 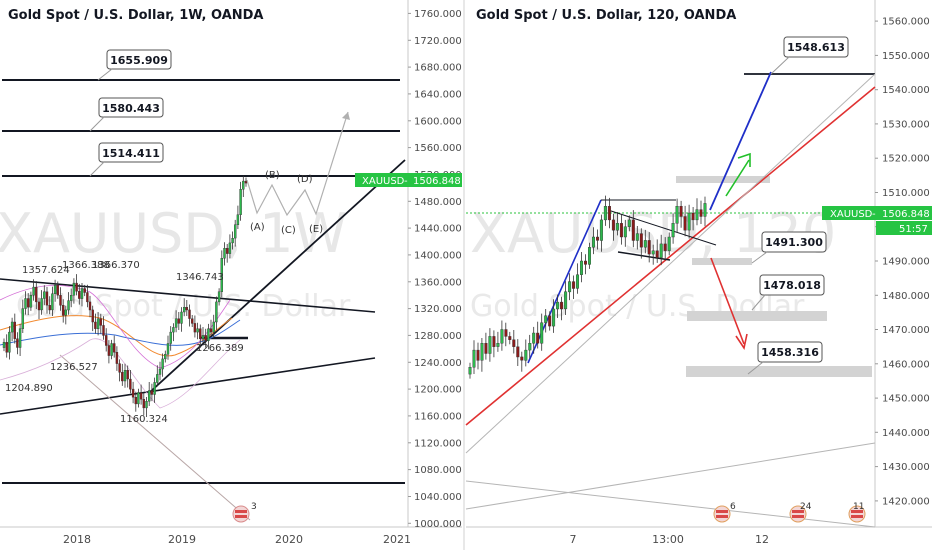 I want to click on right-last-price-dash: -, so click(x=874, y=214).